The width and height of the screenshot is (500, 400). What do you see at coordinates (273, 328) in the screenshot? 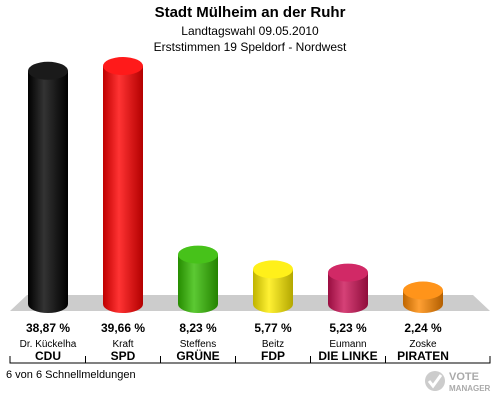
I see `value-label: 5,77 %` at bounding box center [273, 328].